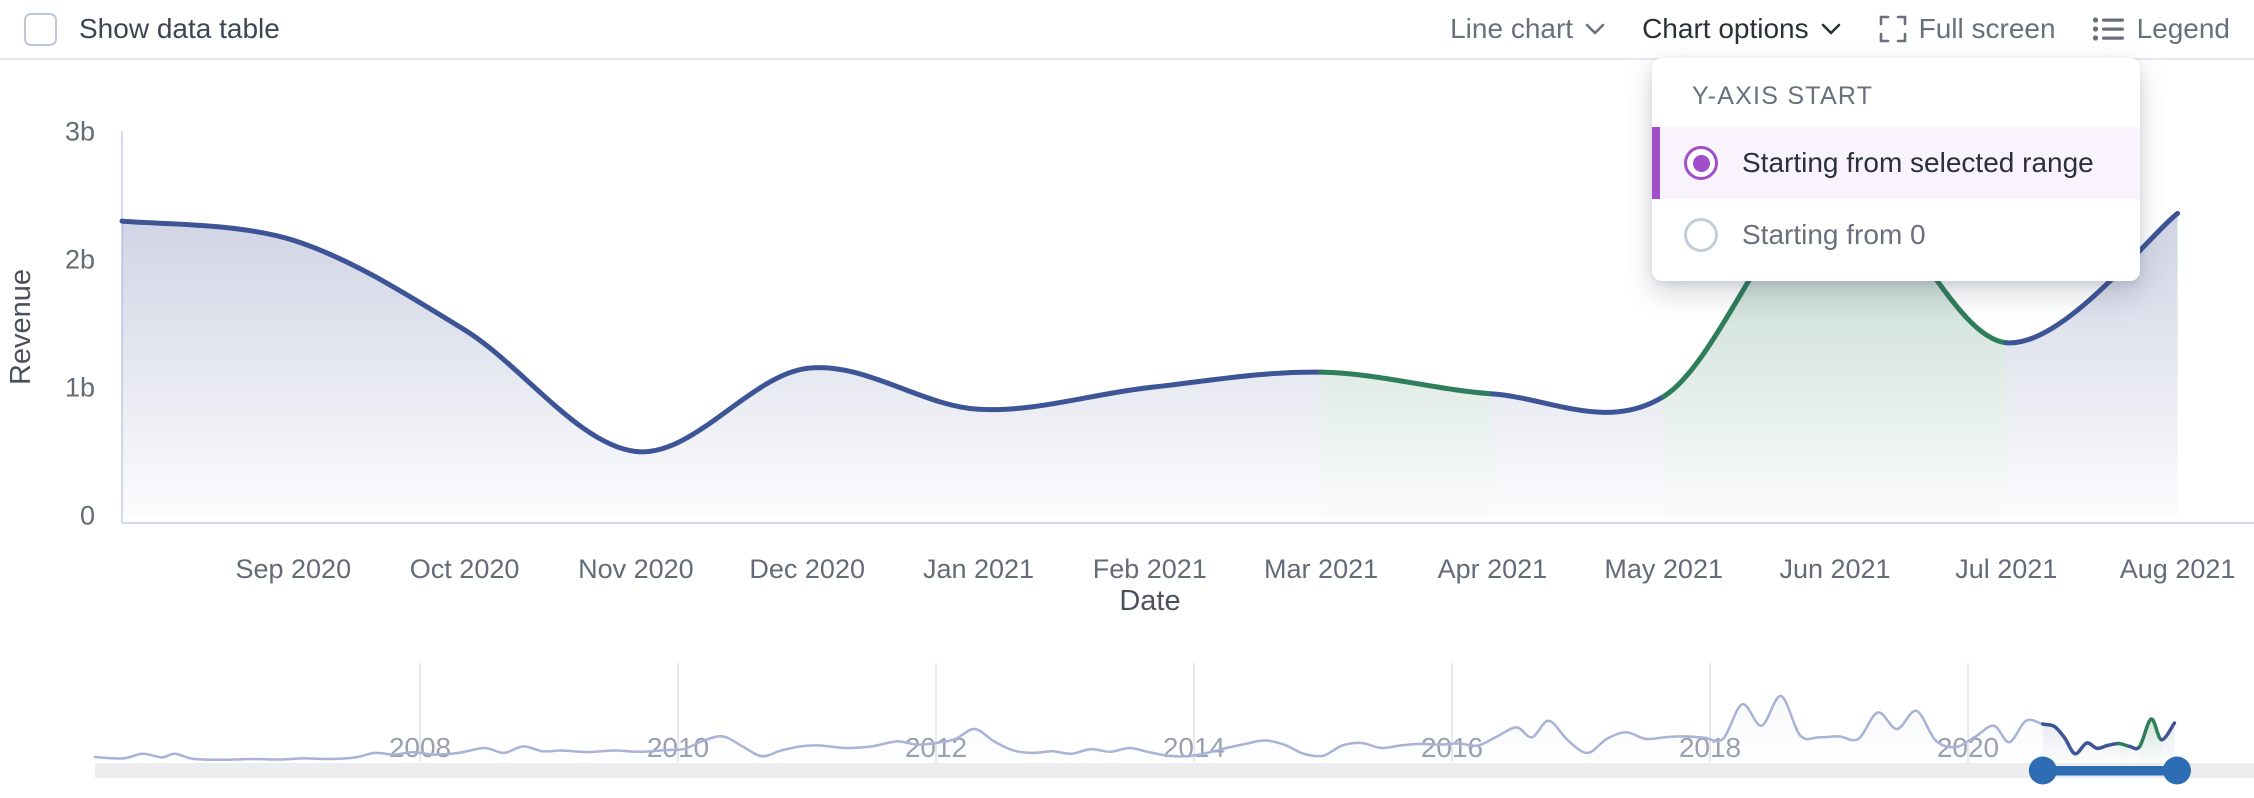 This screenshot has height=798, width=2254. What do you see at coordinates (1493, 569) in the screenshot?
I see `x-tick-label: Apr 2021` at bounding box center [1493, 569].